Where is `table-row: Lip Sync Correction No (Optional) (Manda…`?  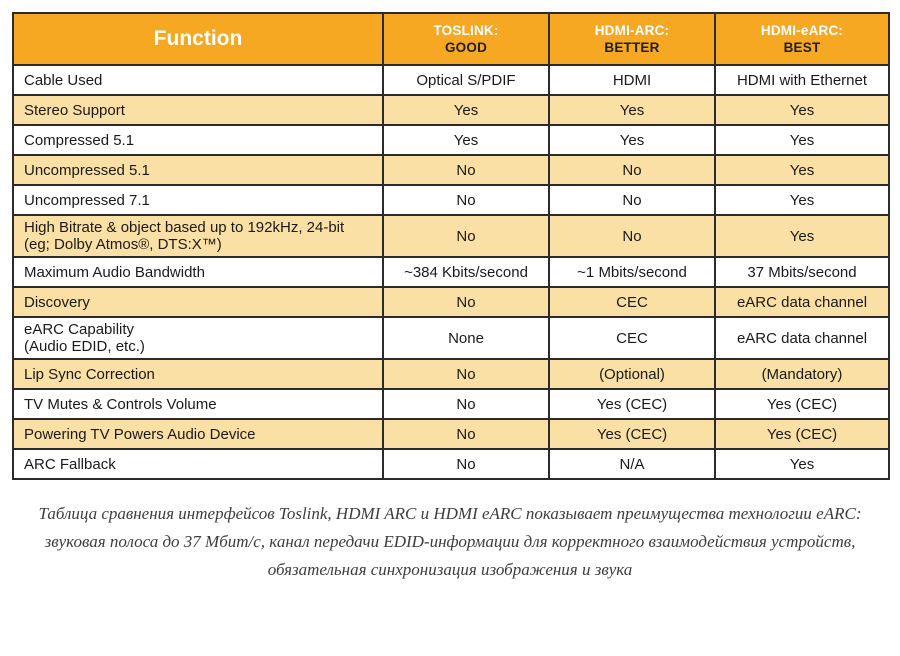 table-row: Lip Sync Correction No (Optional) (Manda… is located at coordinates (451, 374).